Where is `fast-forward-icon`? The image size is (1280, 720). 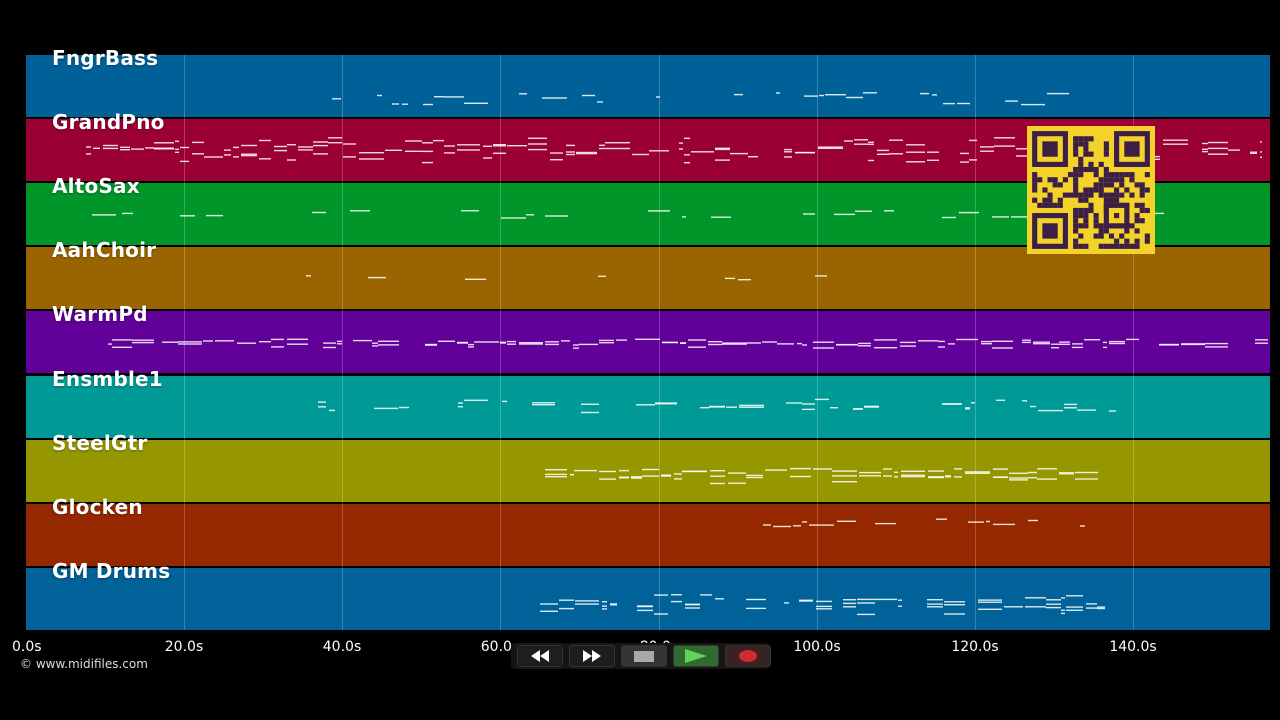
fast-forward-icon is located at coordinates (592, 656).